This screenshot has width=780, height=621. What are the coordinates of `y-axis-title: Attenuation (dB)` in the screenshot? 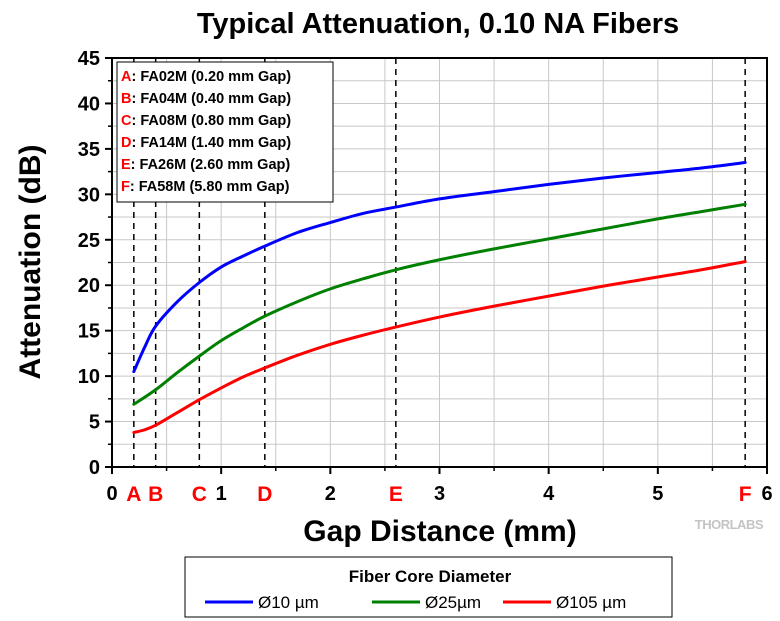 It's located at (30, 262).